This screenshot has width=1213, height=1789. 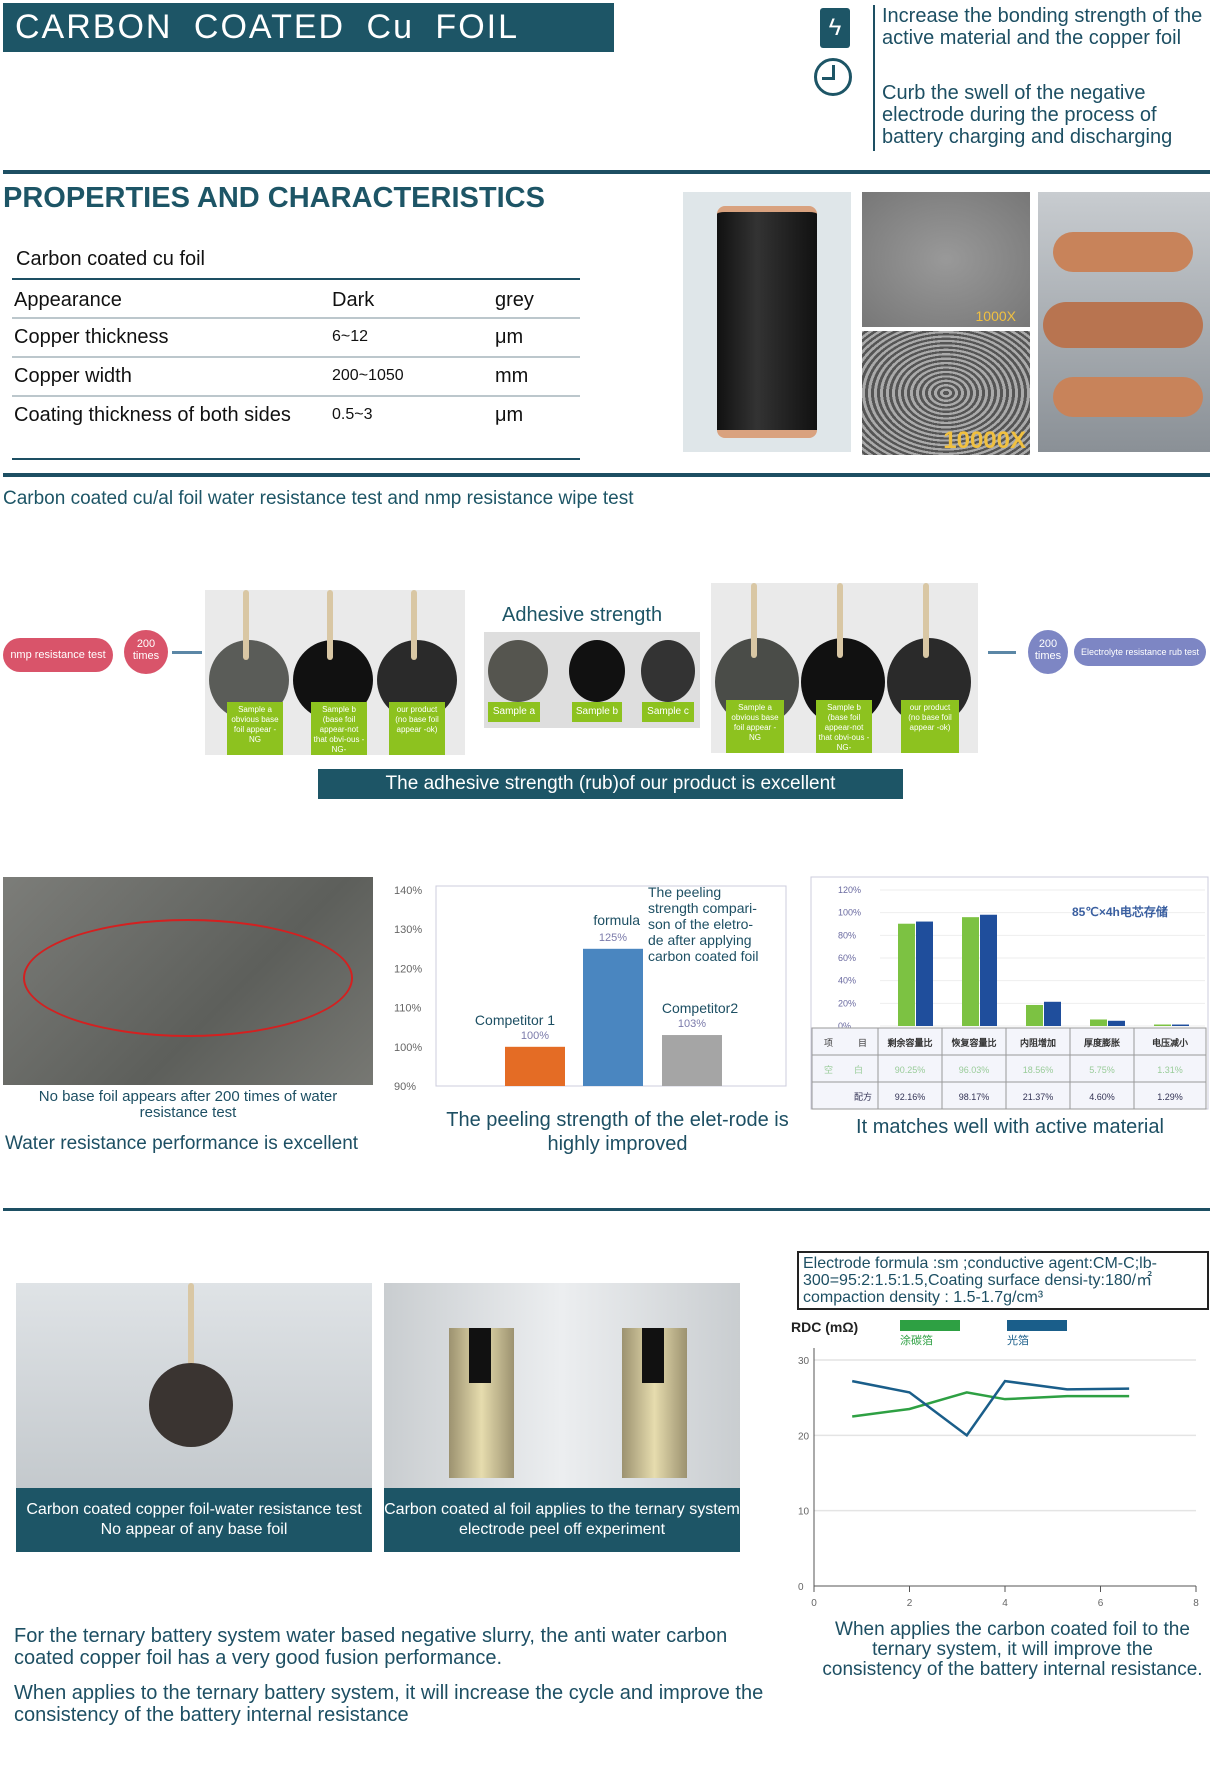 I want to click on category-label: formula, so click(x=616, y=920).